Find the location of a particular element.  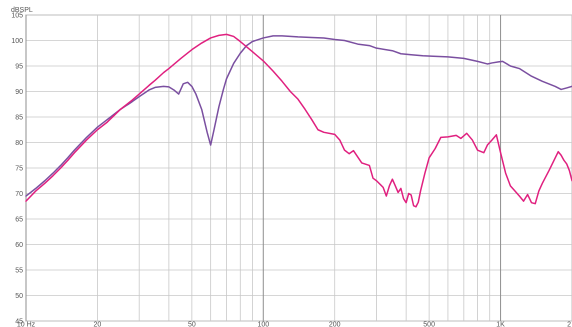

y-tick-label: 60 is located at coordinates (19, 245).